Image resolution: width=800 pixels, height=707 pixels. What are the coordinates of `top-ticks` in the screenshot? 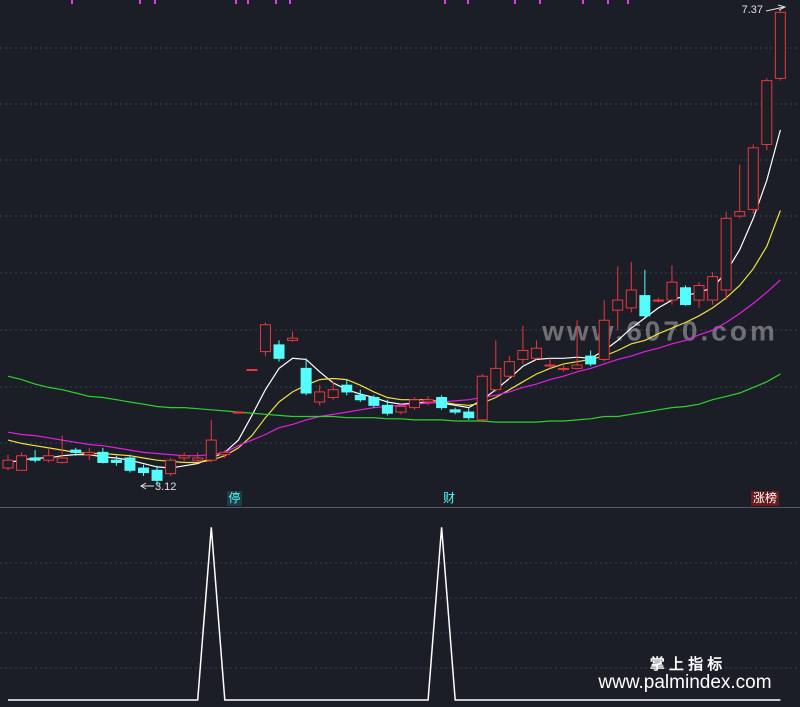 It's located at (350, 2).